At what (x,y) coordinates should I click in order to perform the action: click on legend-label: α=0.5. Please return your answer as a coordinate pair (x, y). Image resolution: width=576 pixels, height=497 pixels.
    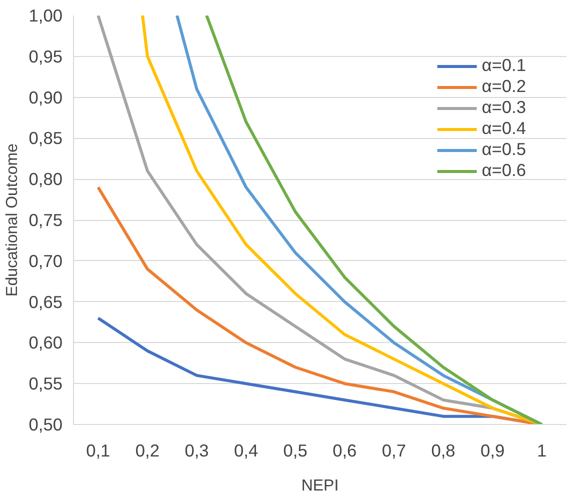
    Looking at the image, I should click on (504, 149).